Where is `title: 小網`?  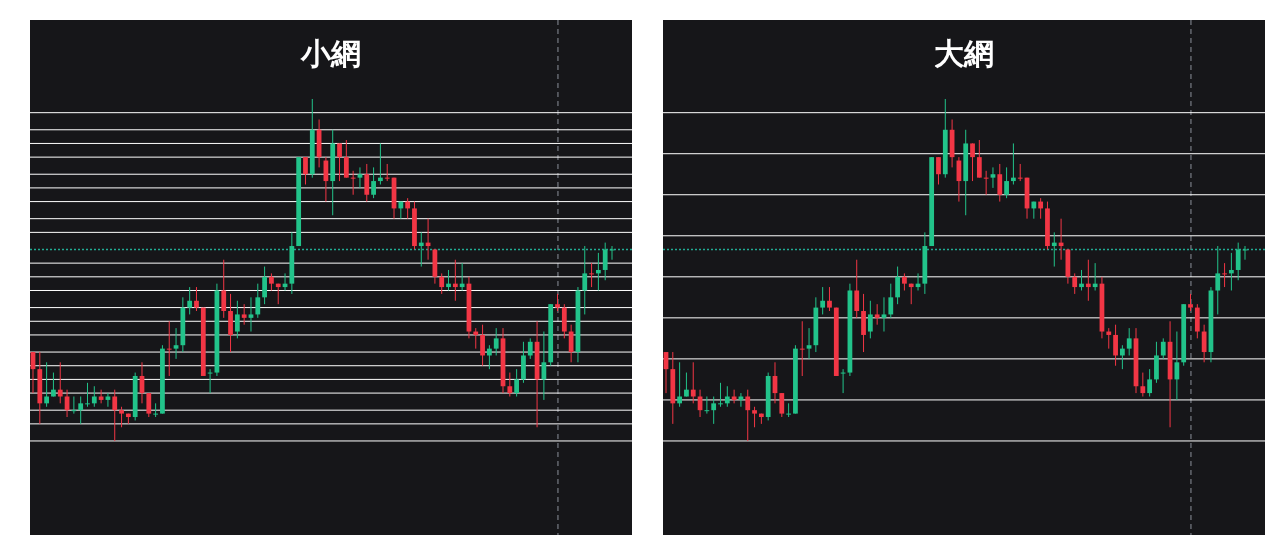
title: 小網 is located at coordinates (331, 53).